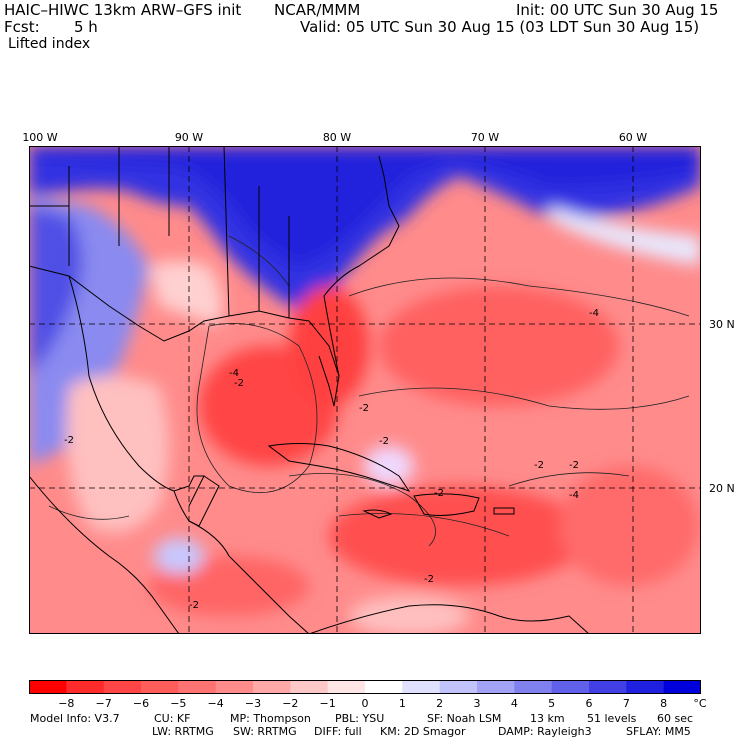  What do you see at coordinates (189, 137) in the screenshot?
I see `lon-label-90w: 90 W` at bounding box center [189, 137].